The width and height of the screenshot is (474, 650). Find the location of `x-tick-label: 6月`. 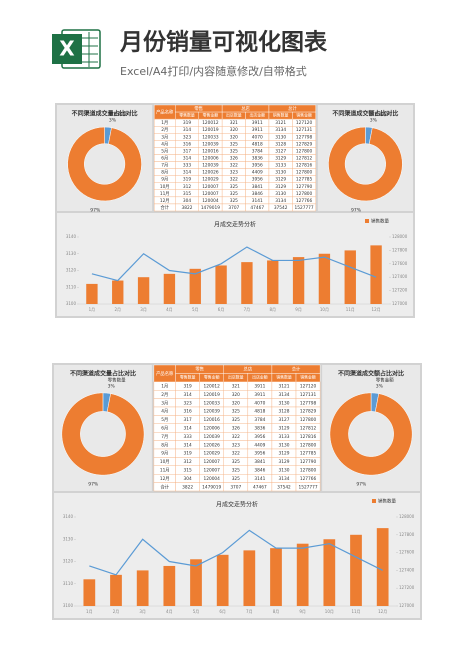

x-tick-label: 6月 is located at coordinates (221, 309).